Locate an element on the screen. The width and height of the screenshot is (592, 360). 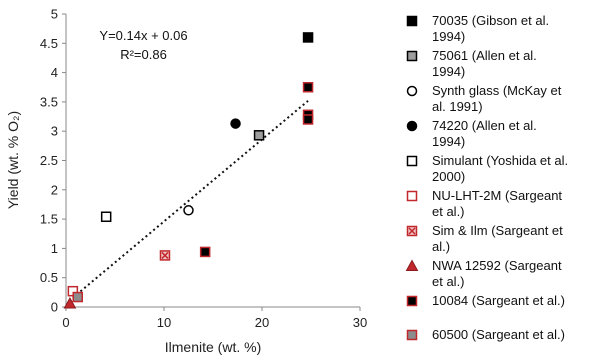
legend-label: 2000) is located at coordinates (448, 176).